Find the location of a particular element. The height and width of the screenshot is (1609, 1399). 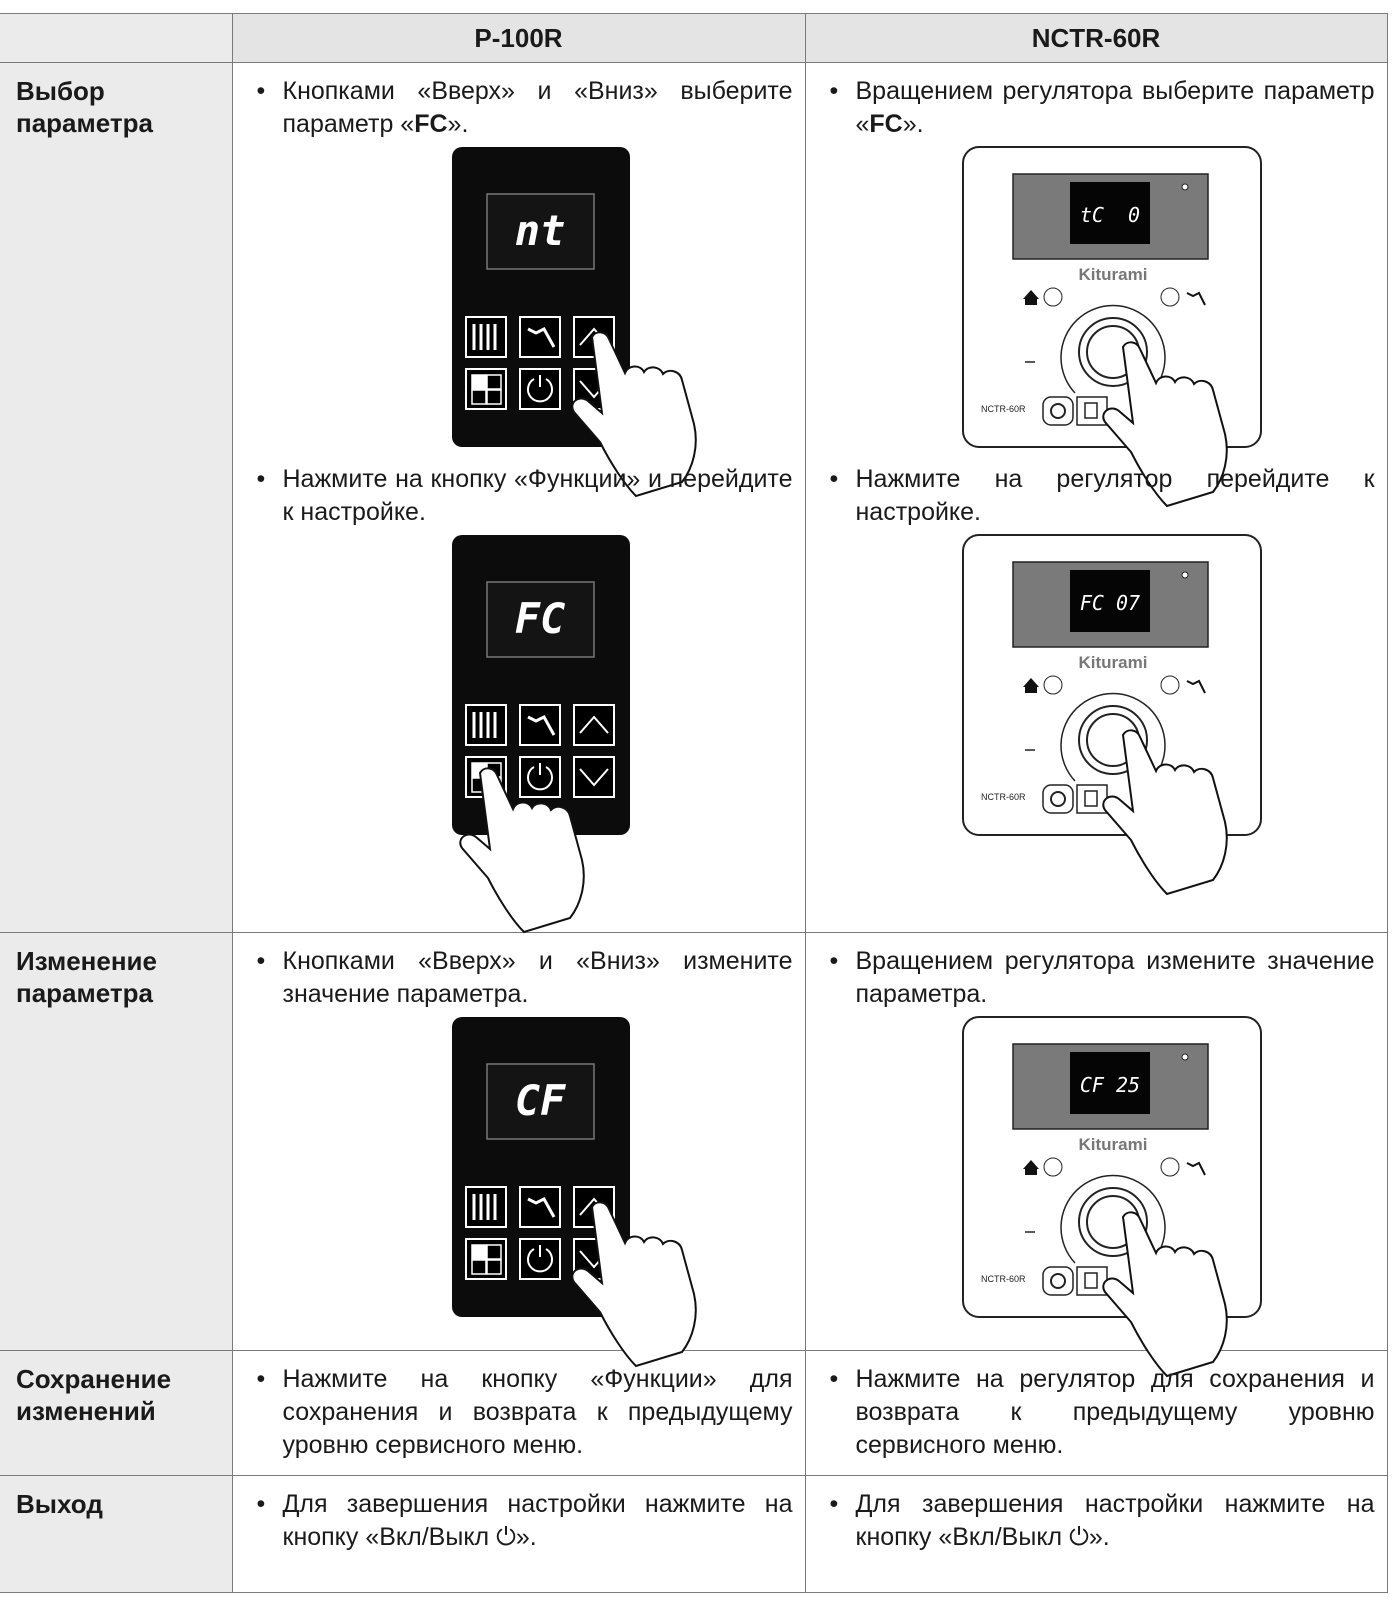

screen-text: nt is located at coordinates (539, 230).